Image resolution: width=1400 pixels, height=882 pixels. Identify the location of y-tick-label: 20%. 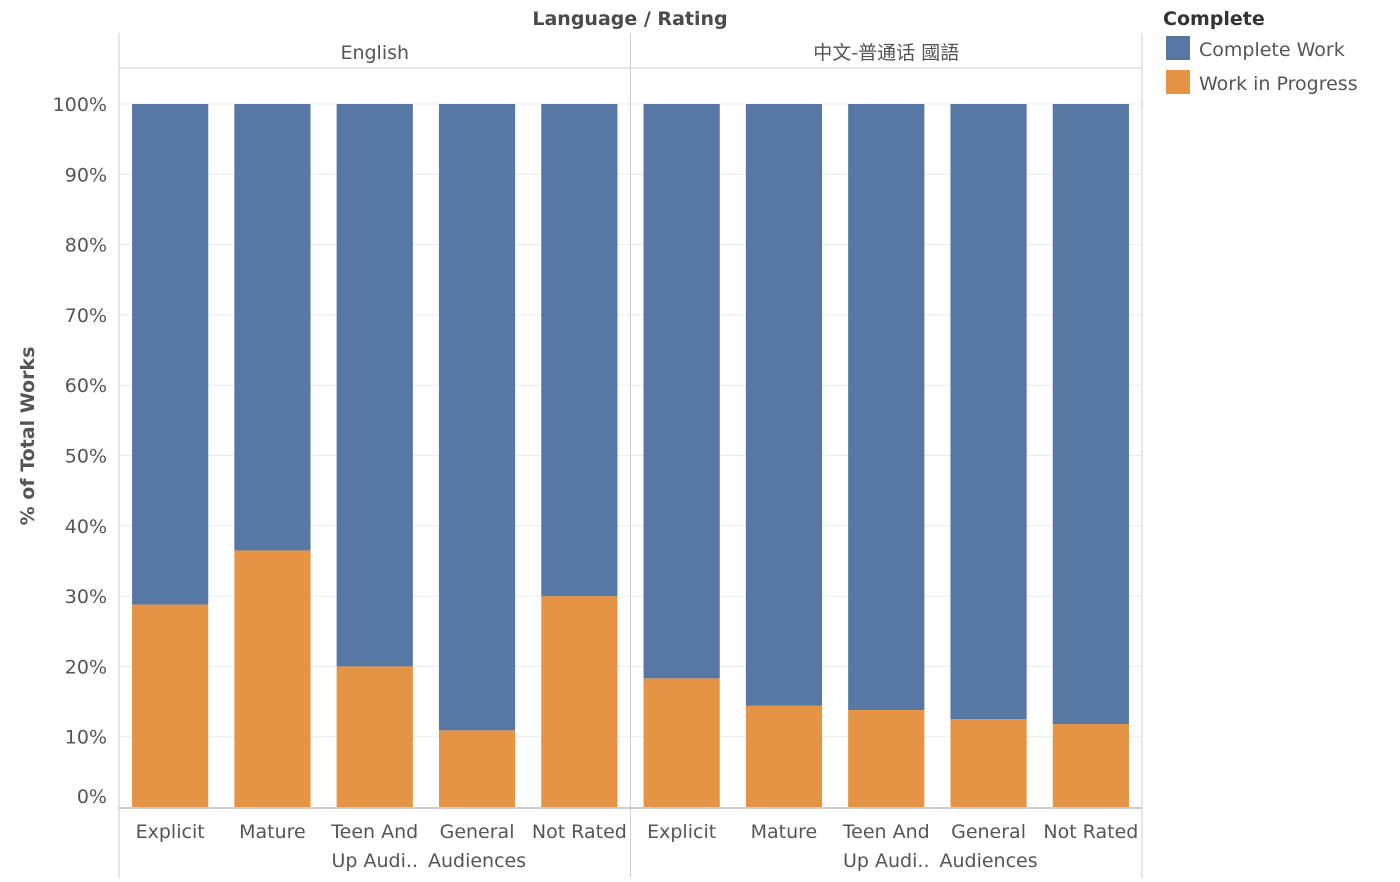
(86, 667).